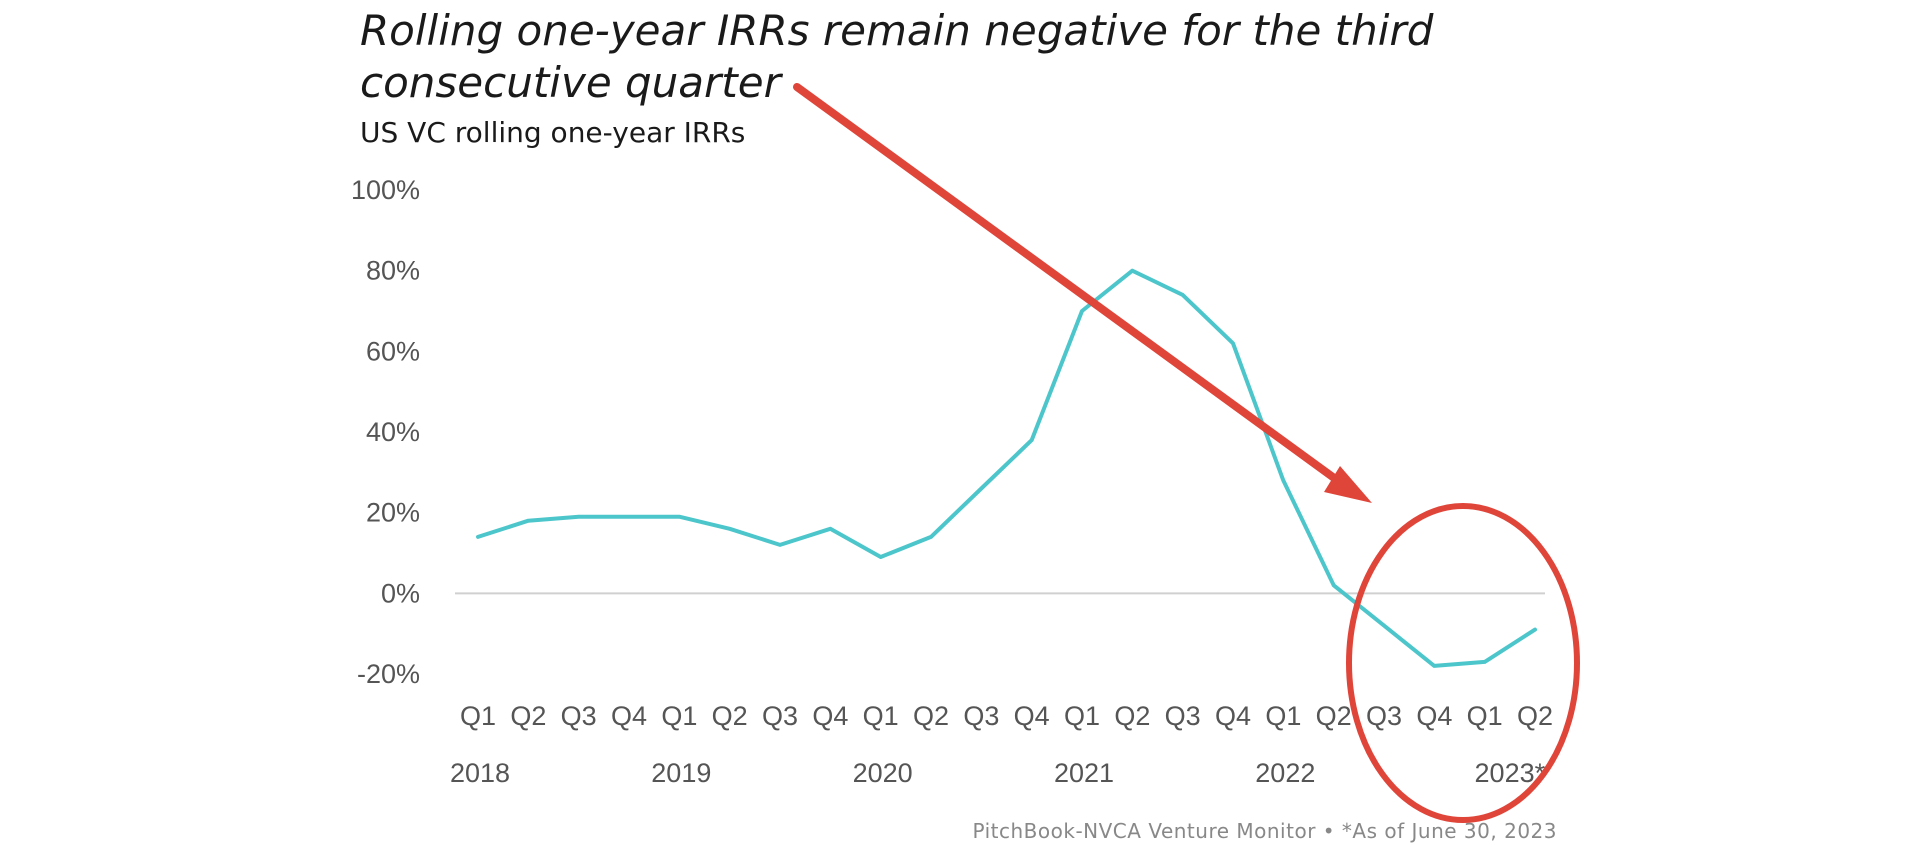  What do you see at coordinates (393, 432) in the screenshot?
I see `y-tick-label: 40%` at bounding box center [393, 432].